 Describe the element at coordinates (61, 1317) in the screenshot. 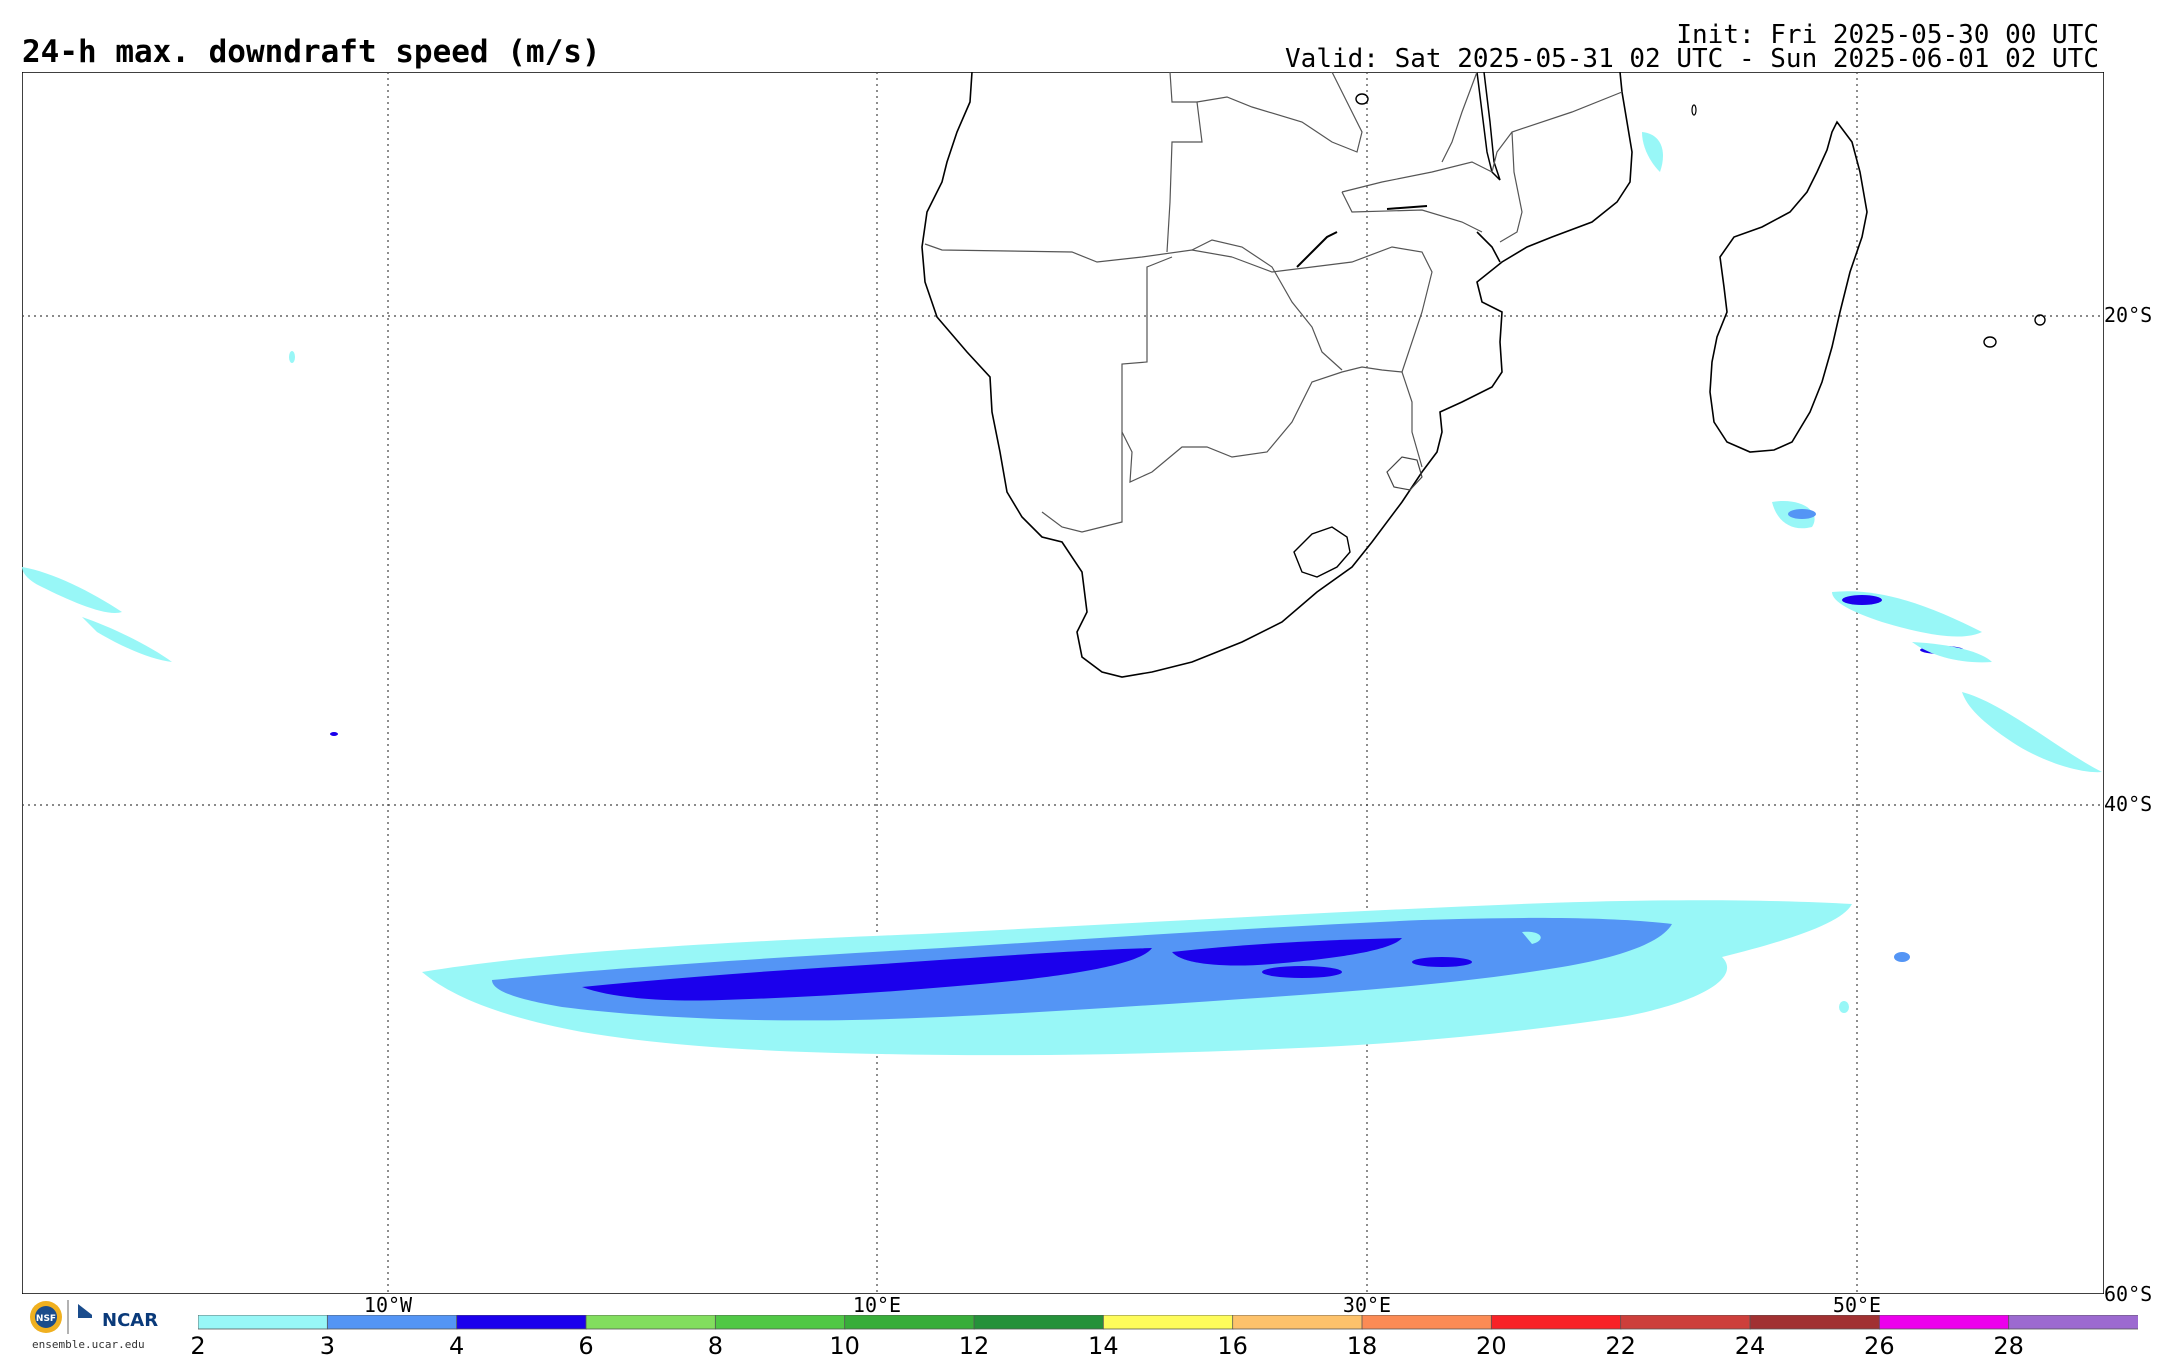

I see `nsf-seal-icon: NSF` at that location.